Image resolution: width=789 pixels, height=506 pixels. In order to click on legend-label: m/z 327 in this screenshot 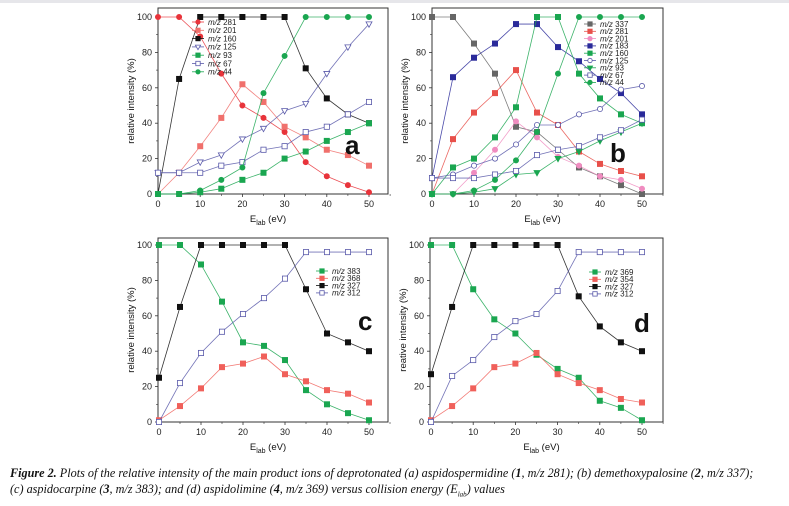, I will do `click(619, 286)`.